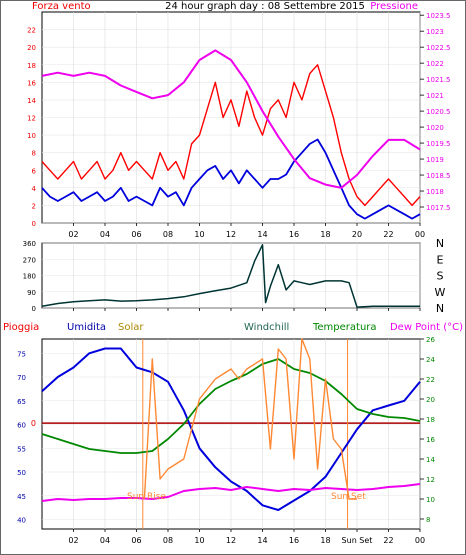 This screenshot has width=466, height=555. I want to click on left-tick-label: 90, so click(31, 293).